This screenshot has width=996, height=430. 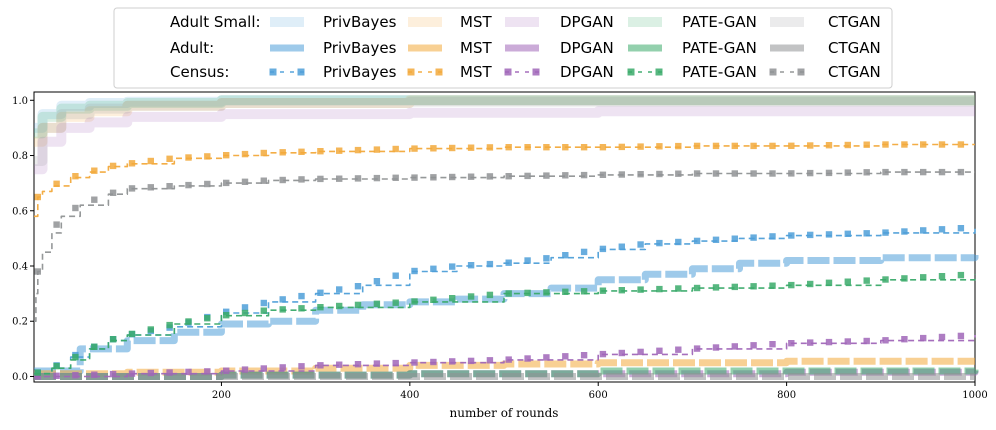 I want to click on y-tick-label: 0.0, so click(x=20, y=377).